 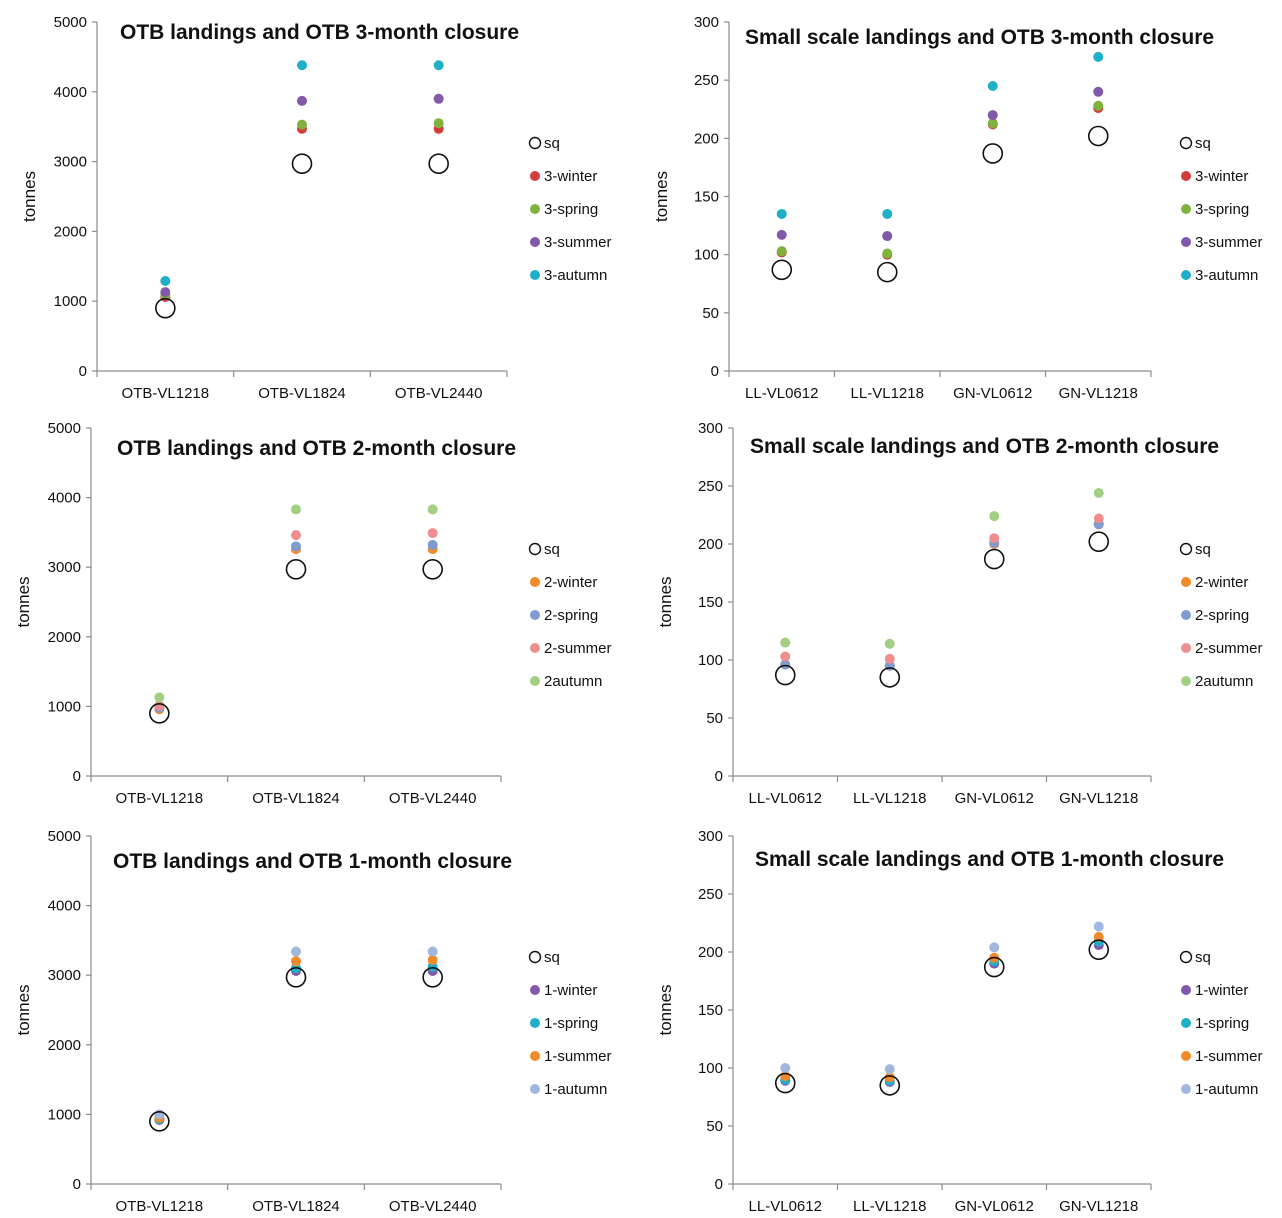 What do you see at coordinates (166, 393) in the screenshot?
I see `x-tick-label: OTB-VL1218` at bounding box center [166, 393].